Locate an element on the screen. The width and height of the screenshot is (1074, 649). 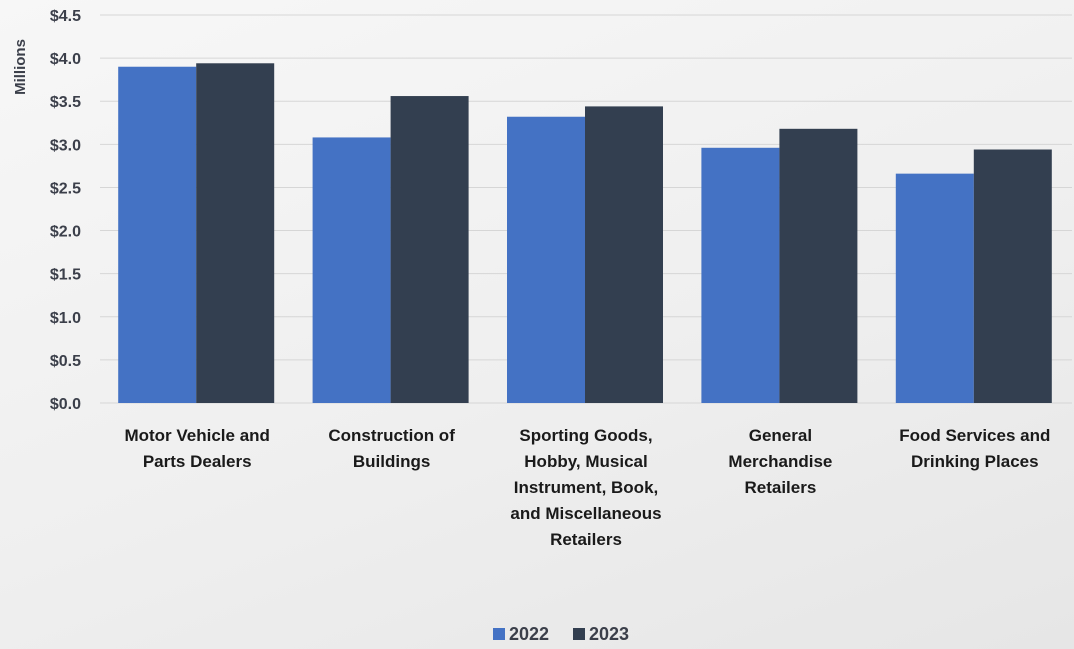
category-label: Construction of Buildings is located at coordinates (391, 448).